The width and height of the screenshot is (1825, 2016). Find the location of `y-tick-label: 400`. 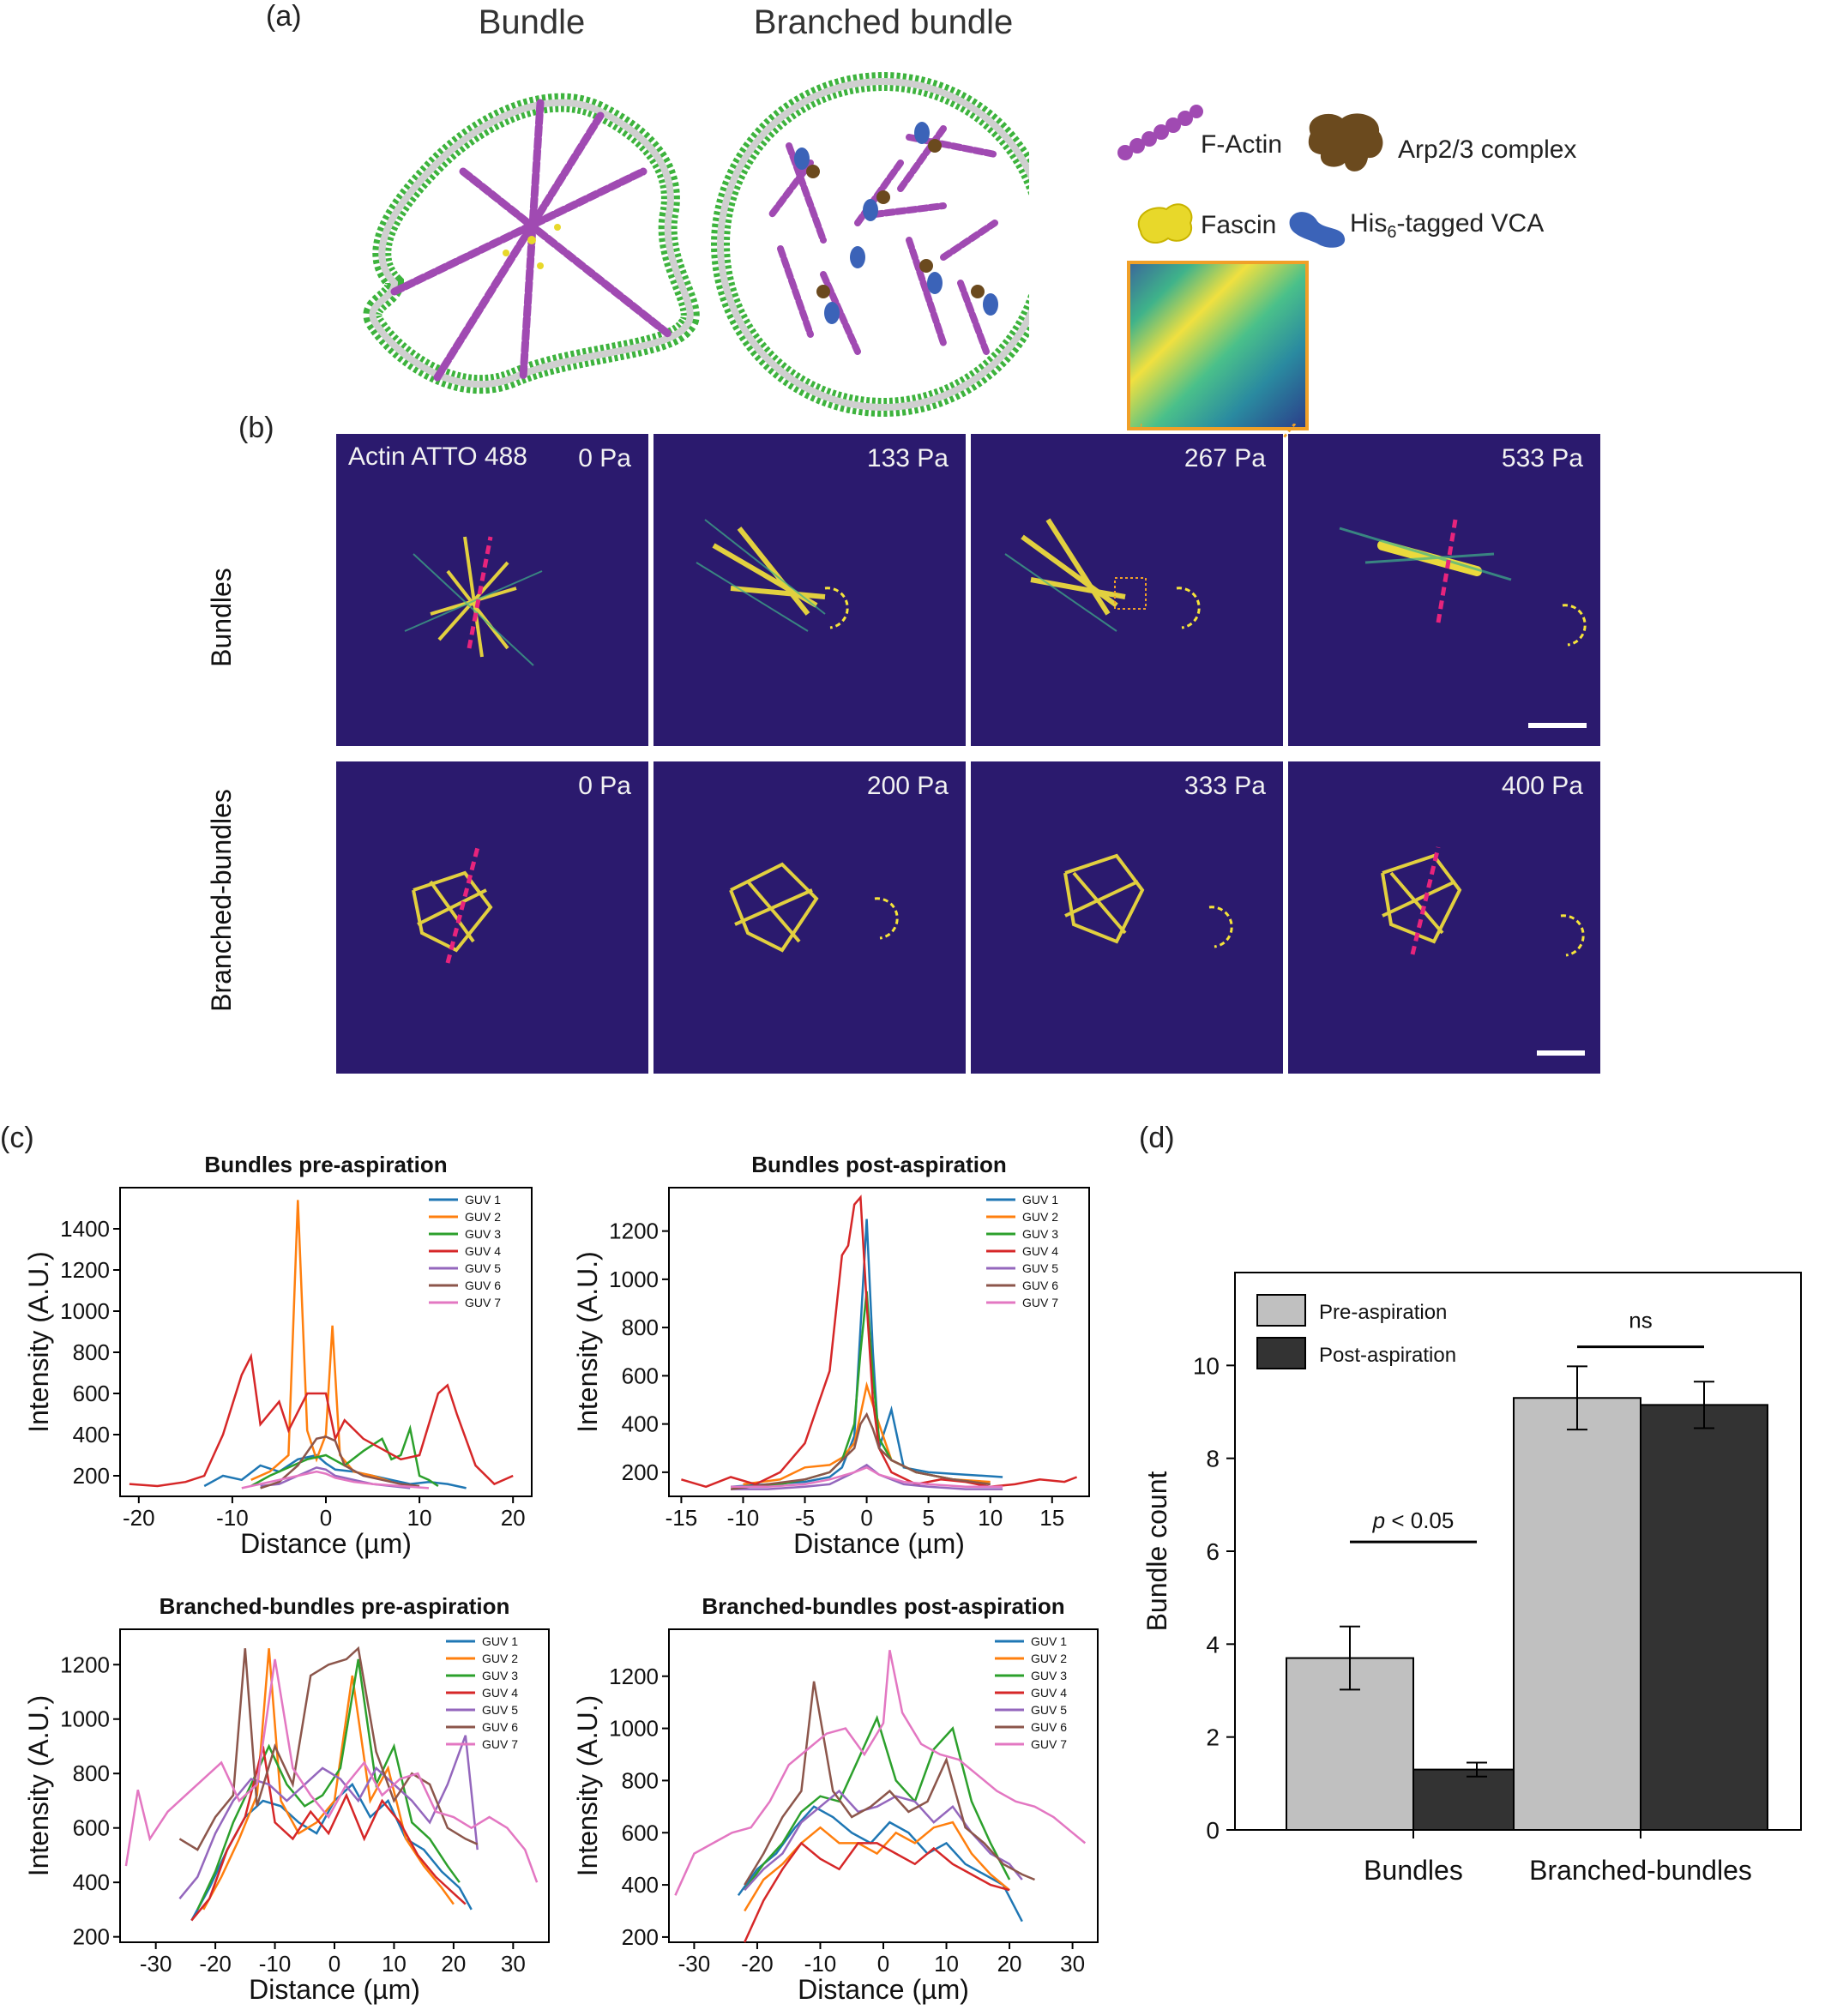

y-tick-label: 400 is located at coordinates (91, 1434).